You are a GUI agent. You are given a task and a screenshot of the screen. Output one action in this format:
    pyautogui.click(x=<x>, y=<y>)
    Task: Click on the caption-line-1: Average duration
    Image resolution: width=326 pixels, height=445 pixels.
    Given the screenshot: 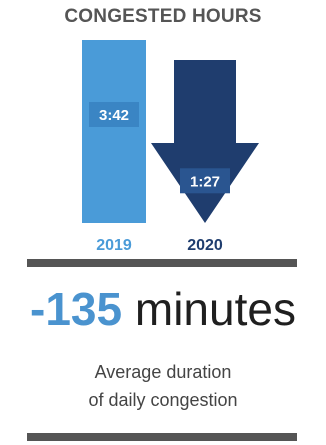 What is the action you would take?
    pyautogui.click(x=163, y=372)
    